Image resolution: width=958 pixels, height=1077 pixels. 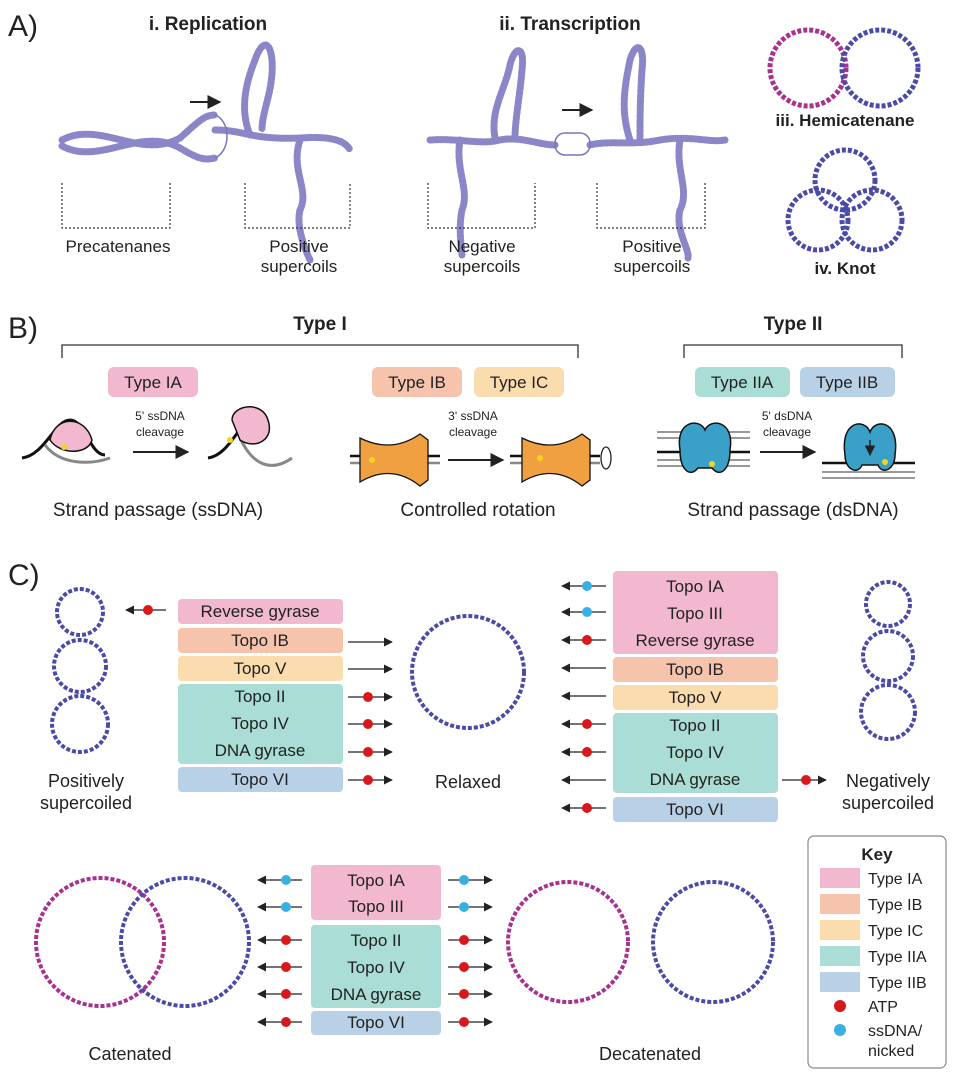 What do you see at coordinates (793, 324) in the screenshot?
I see `type2-title: Type II` at bounding box center [793, 324].